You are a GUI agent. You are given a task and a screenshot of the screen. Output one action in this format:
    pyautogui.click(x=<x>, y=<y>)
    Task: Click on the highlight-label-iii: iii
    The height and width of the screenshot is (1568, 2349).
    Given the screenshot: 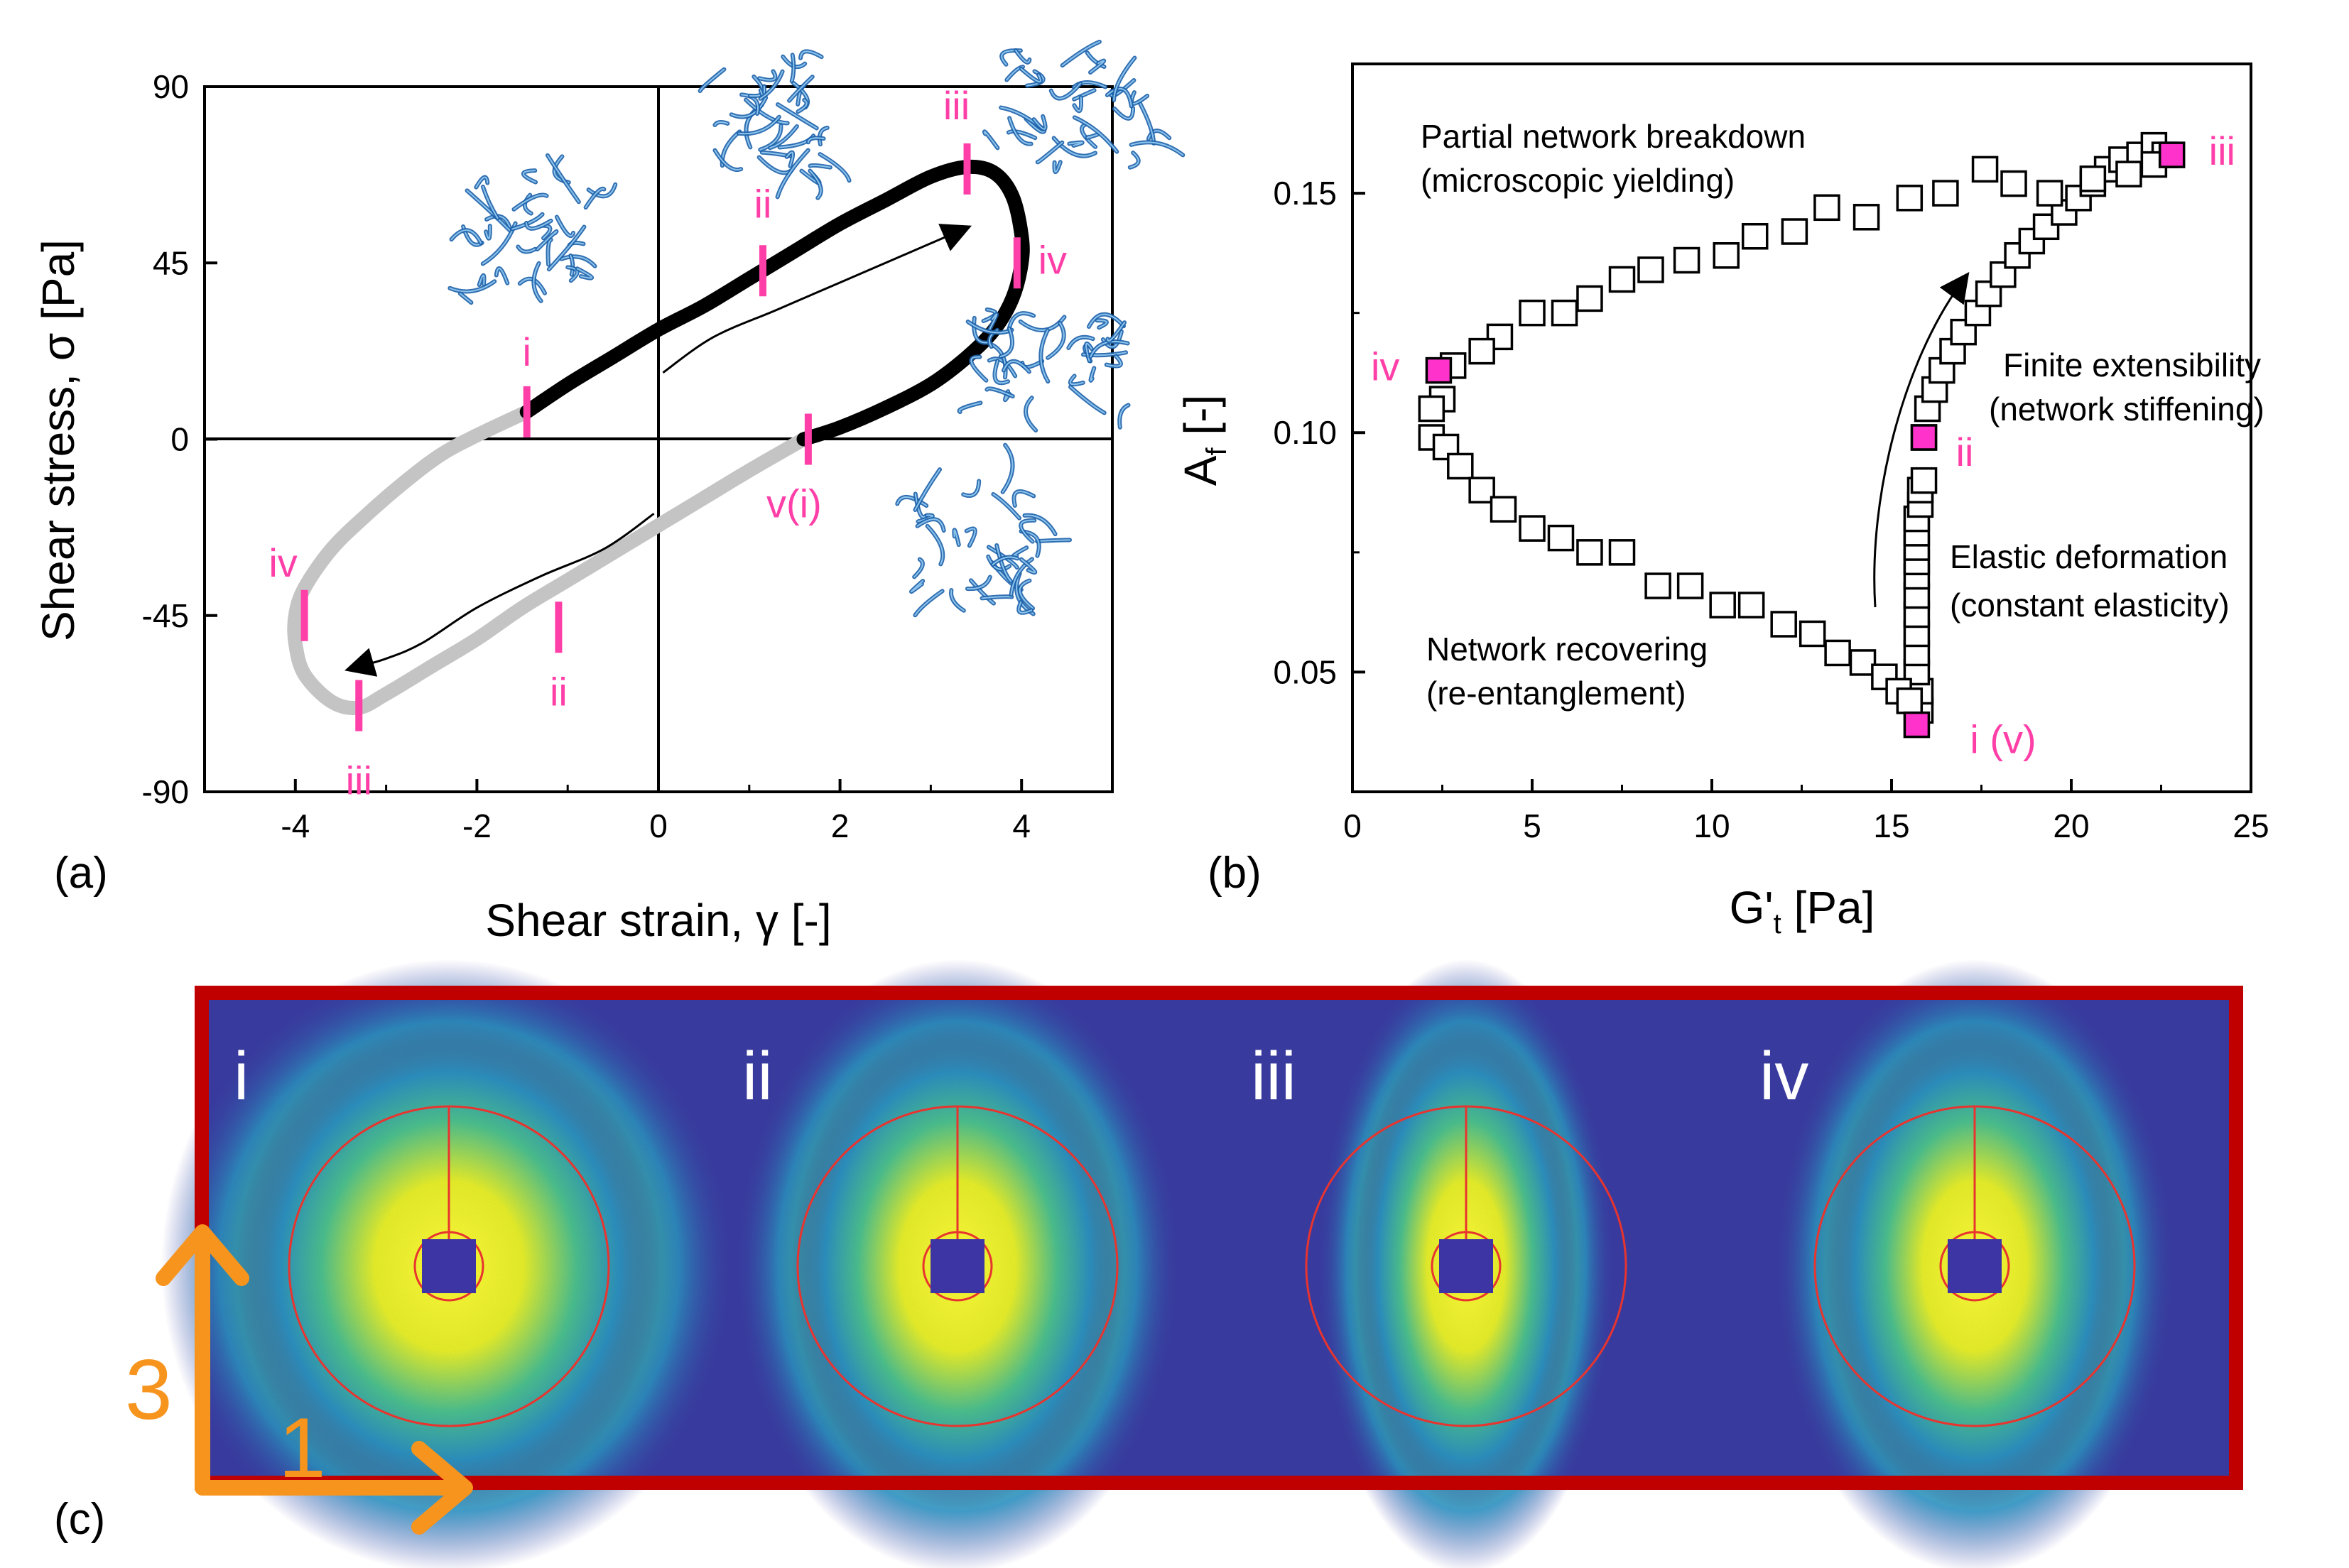 What is the action you would take?
    pyautogui.click(x=2222, y=151)
    